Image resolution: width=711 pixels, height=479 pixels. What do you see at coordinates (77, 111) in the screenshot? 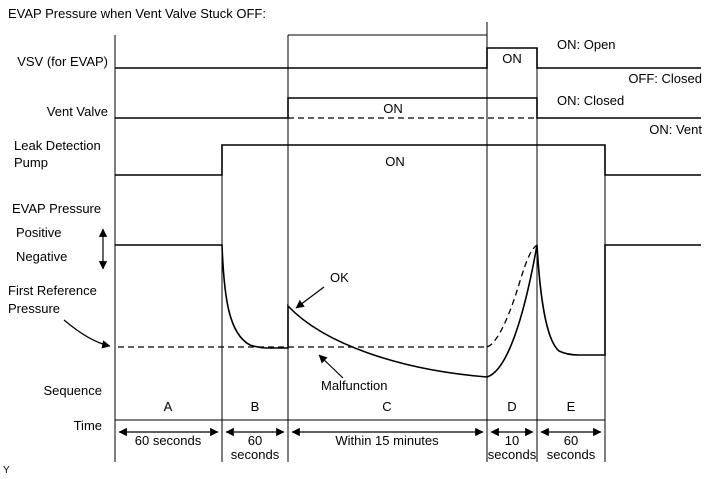
I see `vent-valve-label: Vent Valve` at bounding box center [77, 111].